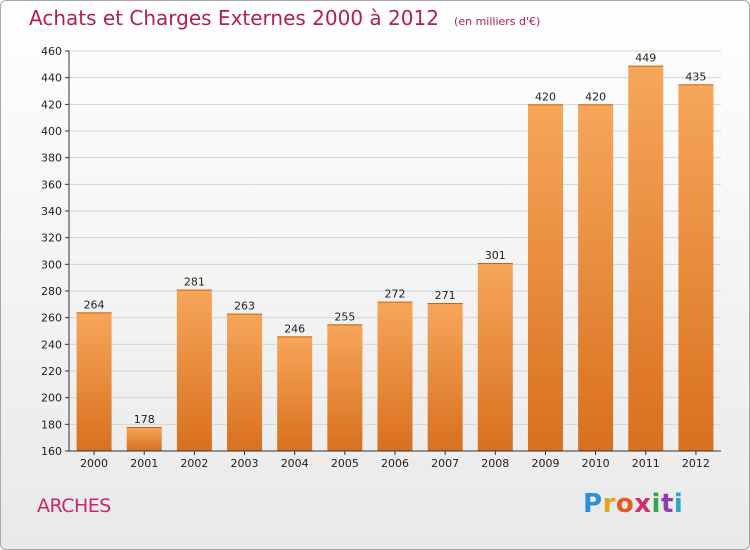 The width and height of the screenshot is (750, 550). What do you see at coordinates (144, 463) in the screenshot?
I see `x-tick-label: 2001` at bounding box center [144, 463].